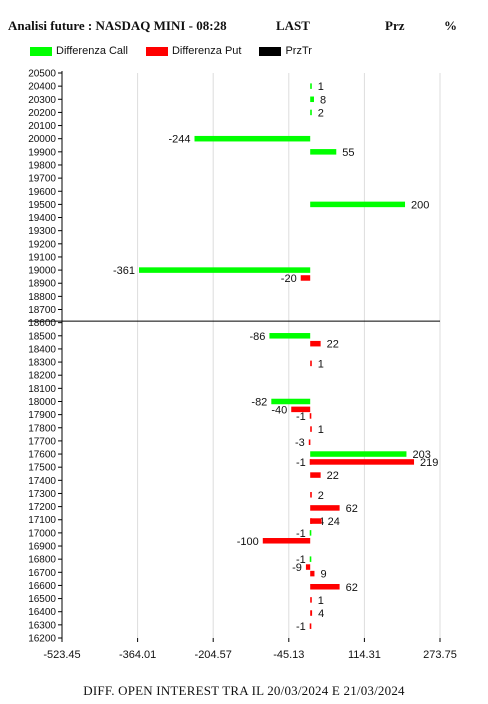 This screenshot has width=488, height=704. I want to click on y-tick-label: 18100, so click(42, 389).